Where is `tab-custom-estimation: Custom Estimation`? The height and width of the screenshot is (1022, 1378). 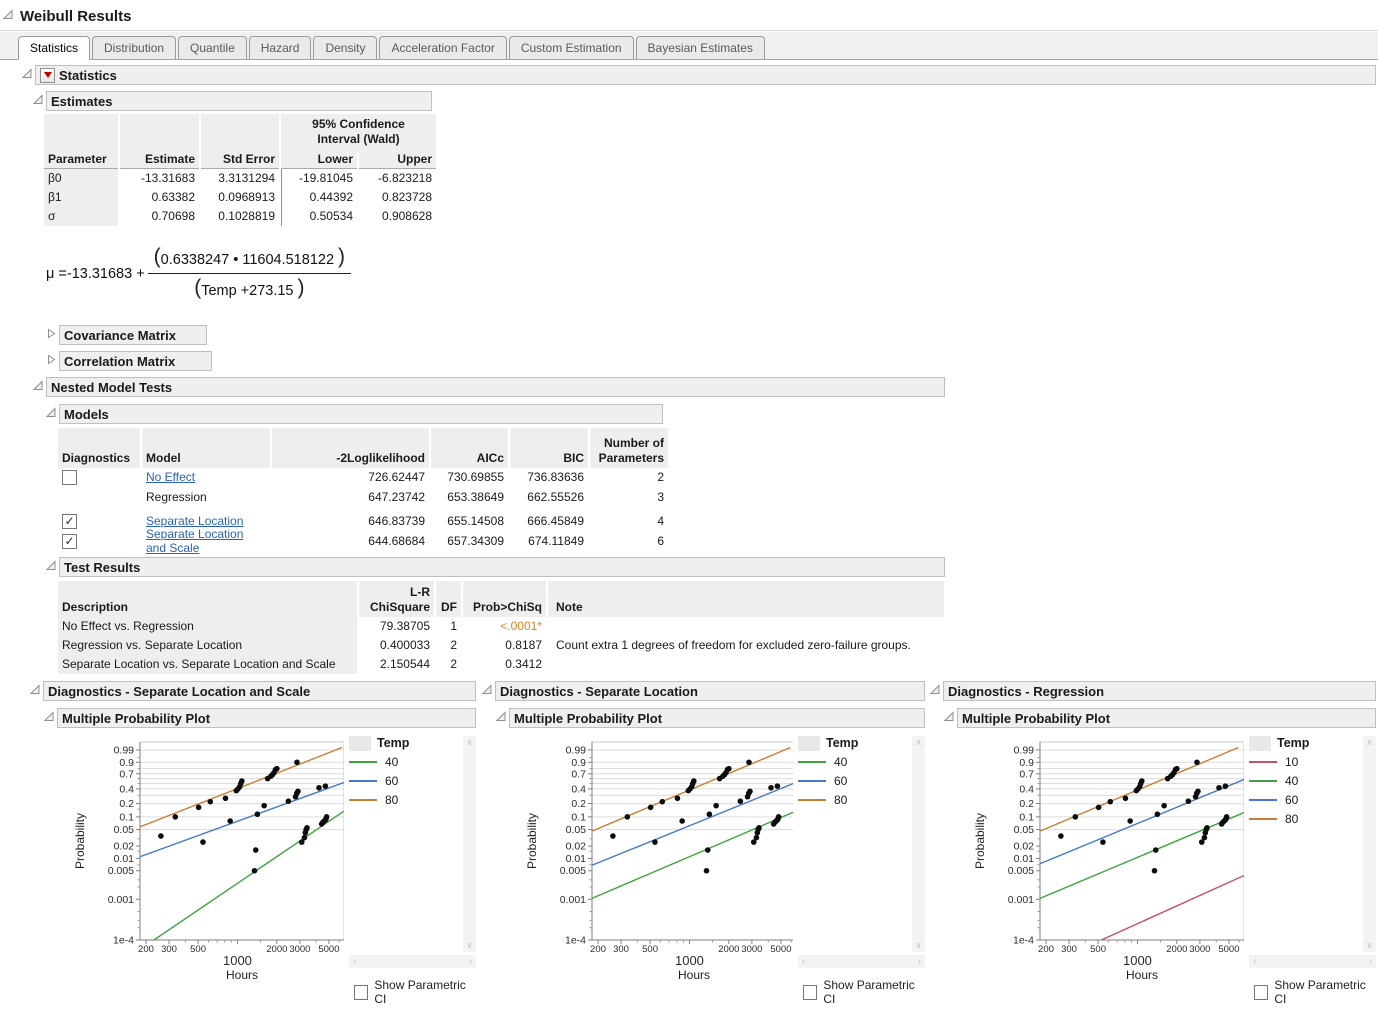
tab-custom-estimation: Custom Estimation is located at coordinates (571, 47).